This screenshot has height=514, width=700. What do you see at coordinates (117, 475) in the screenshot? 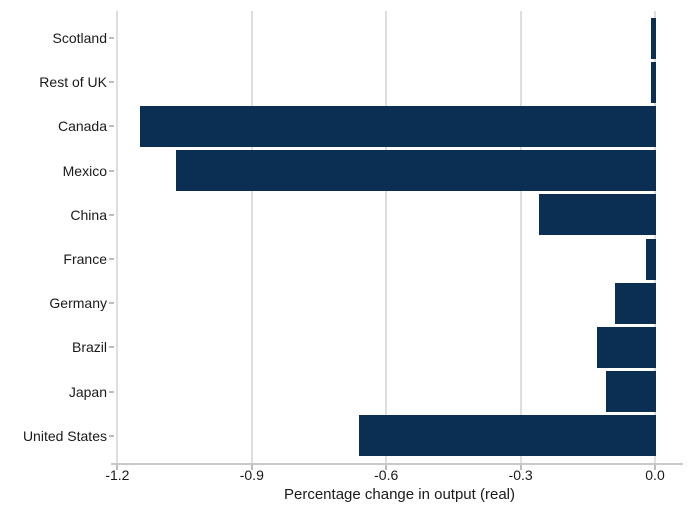
I see `x-axis-tick-label: -1.2` at bounding box center [117, 475].